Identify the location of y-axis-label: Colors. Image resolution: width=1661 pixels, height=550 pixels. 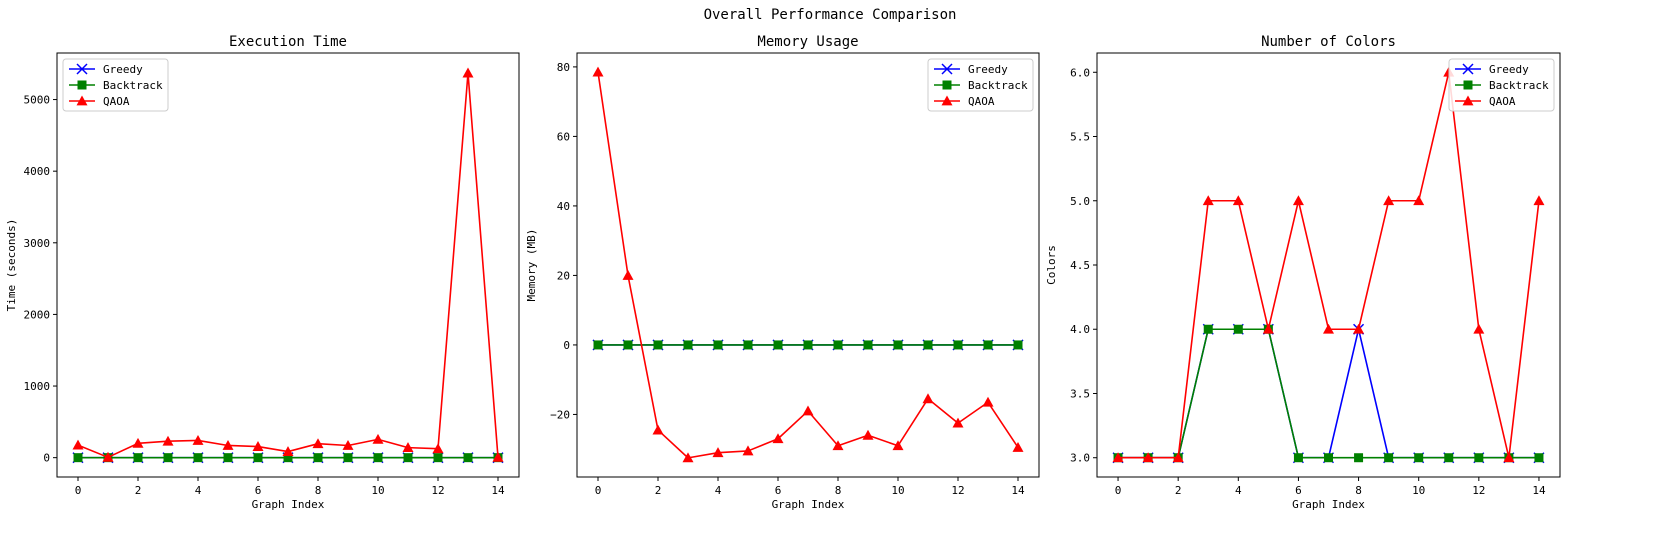
(1051, 265).